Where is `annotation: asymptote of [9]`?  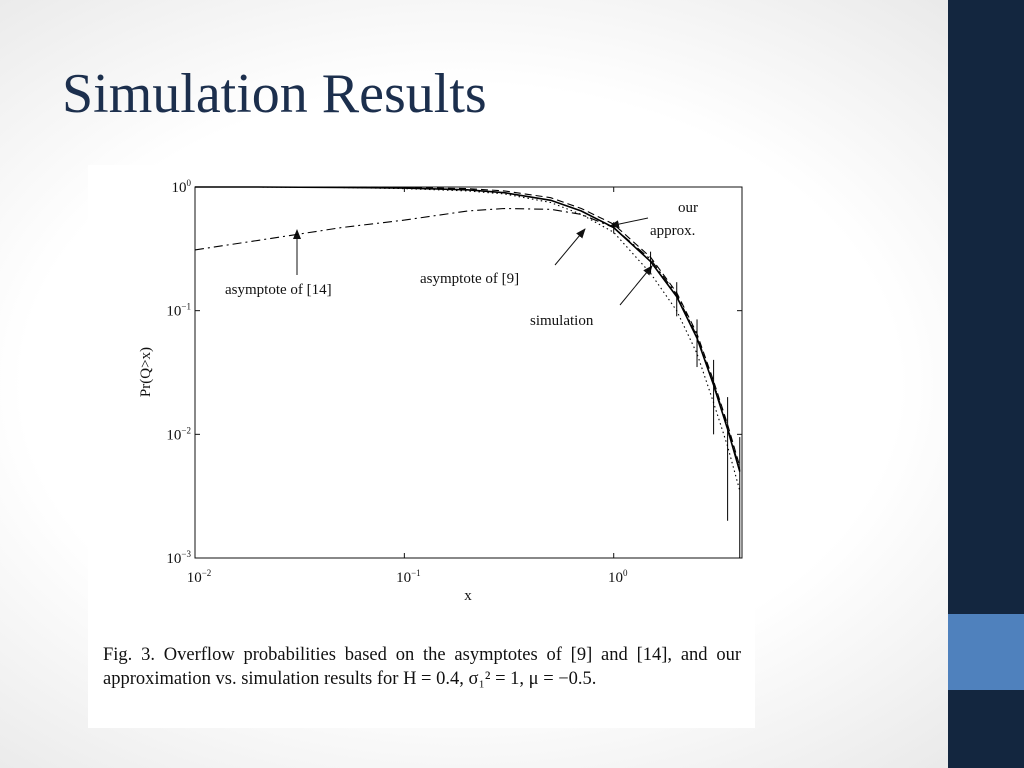 annotation: asymptote of [9] is located at coordinates (469, 279).